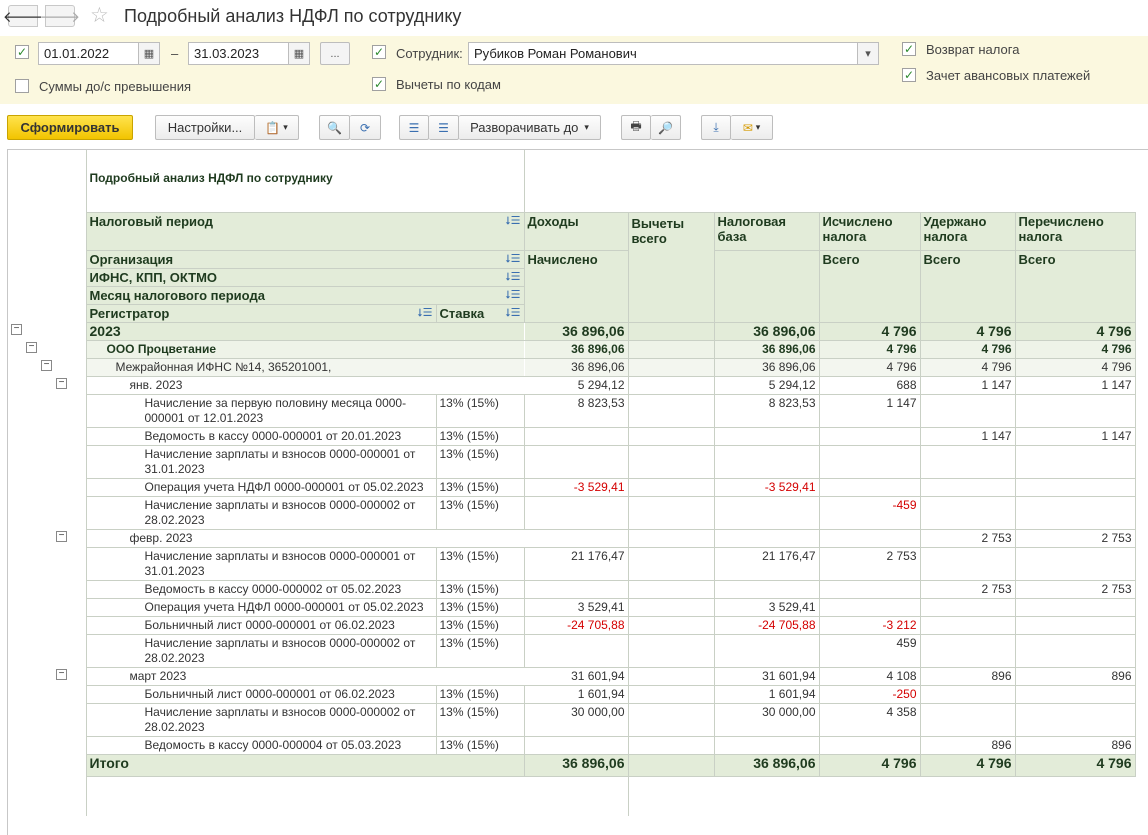 This screenshot has height=835, width=1148. I want to click on group-row: − февр. 2023 2 753 2 753, so click(572, 538).